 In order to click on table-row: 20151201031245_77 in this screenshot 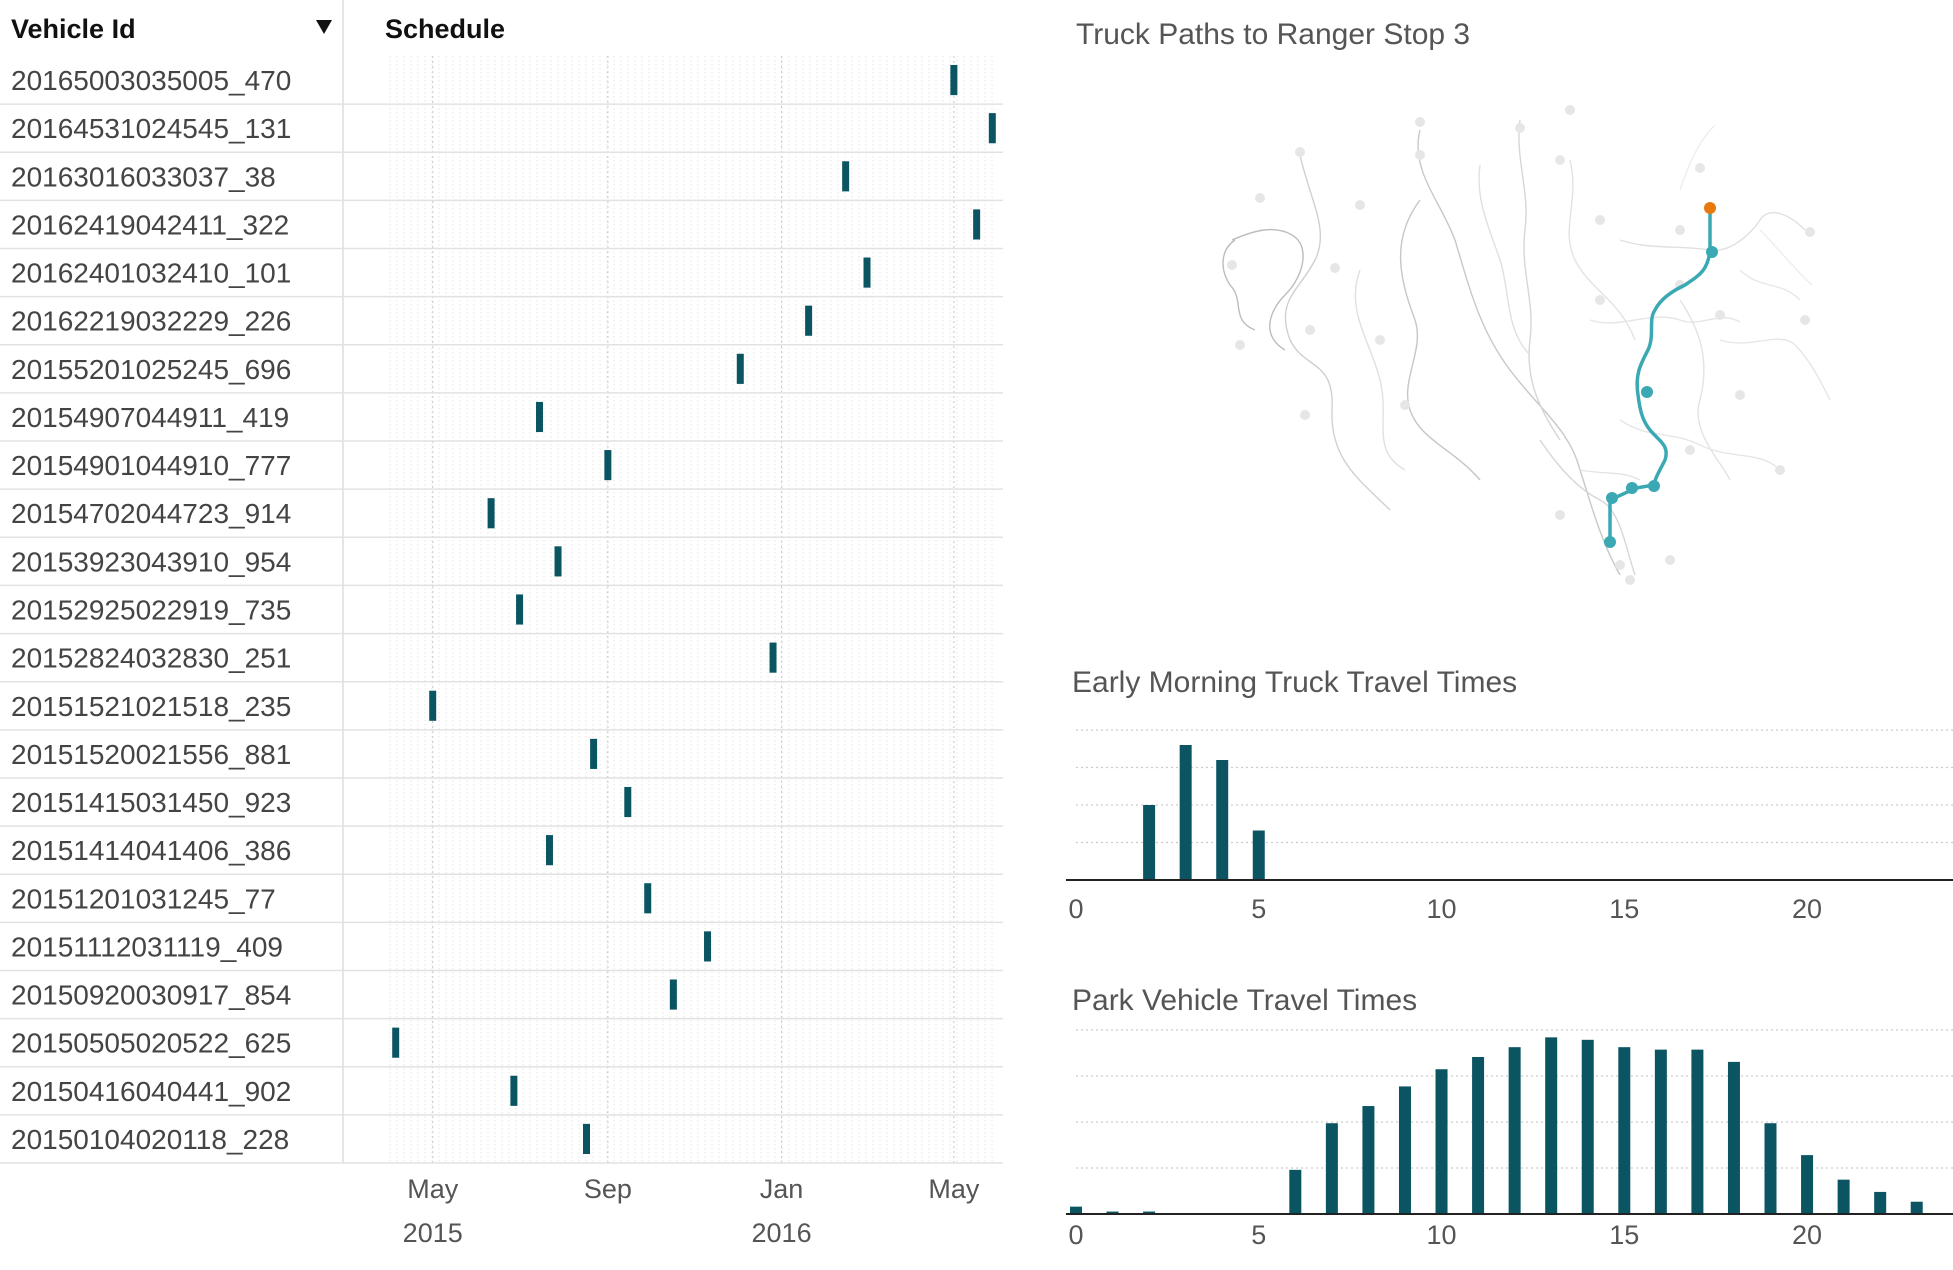, I will do `click(501, 903)`.